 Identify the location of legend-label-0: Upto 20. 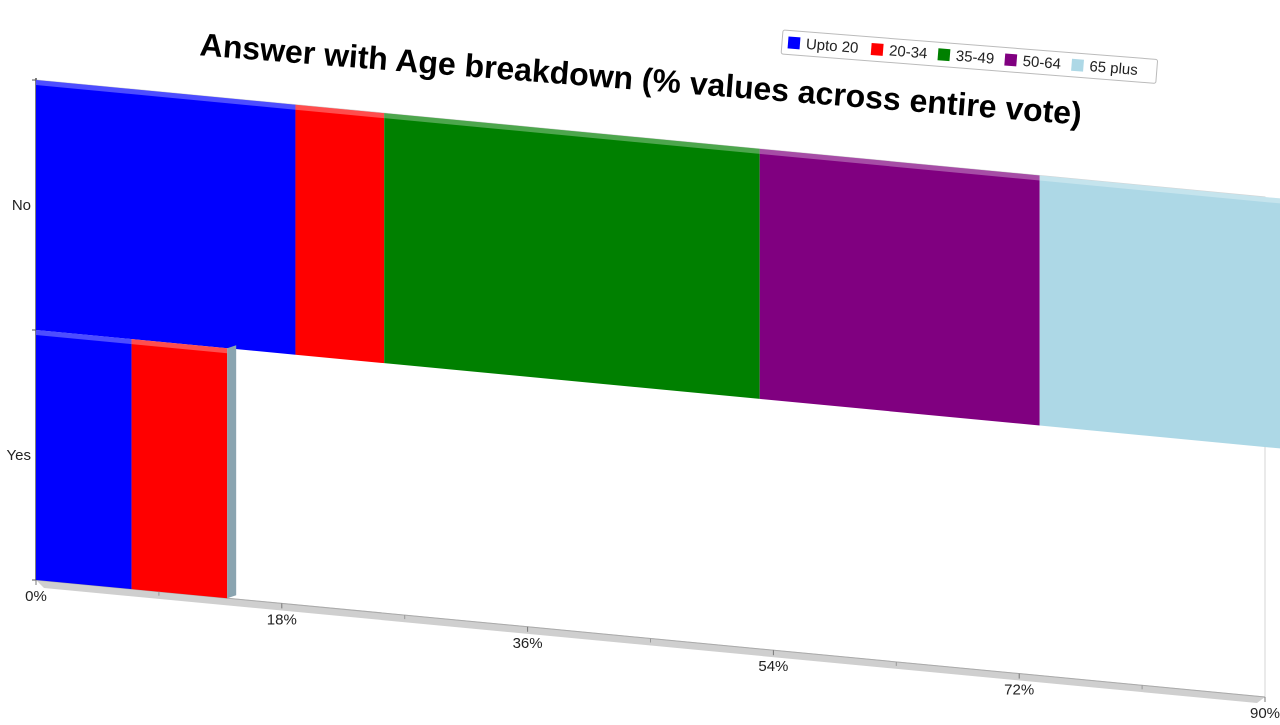
(832, 46).